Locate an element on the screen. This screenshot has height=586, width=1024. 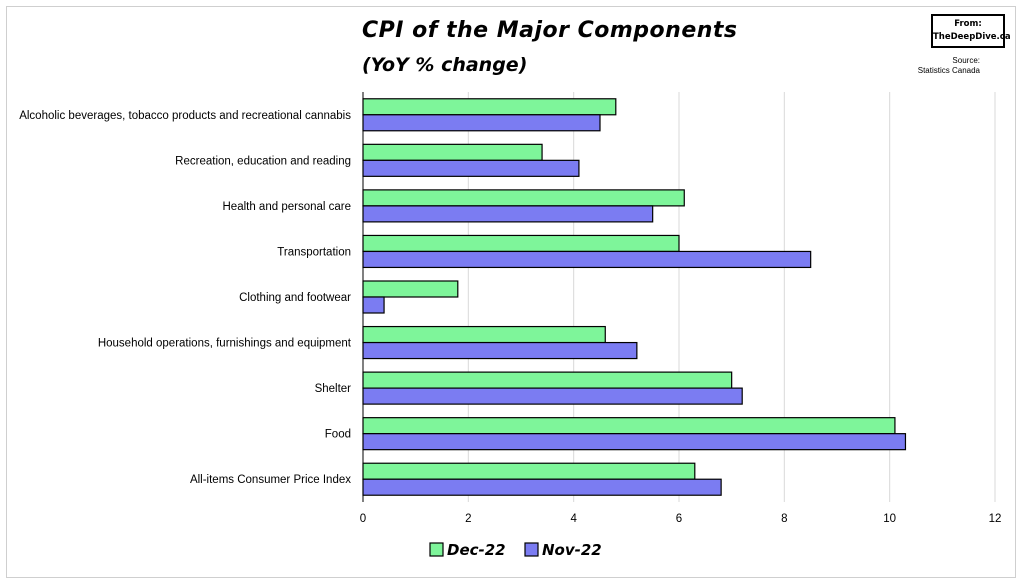
source-label: Source: is located at coordinates (966, 60).